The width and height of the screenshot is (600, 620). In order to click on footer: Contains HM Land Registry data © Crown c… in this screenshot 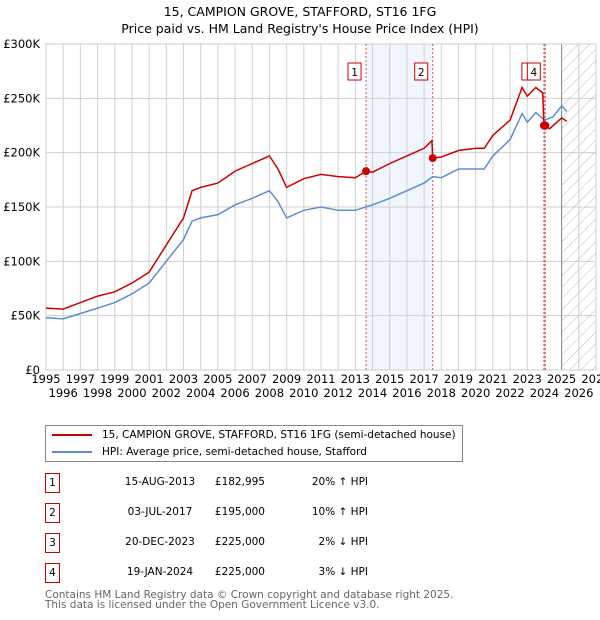, I will do `click(249, 600)`.